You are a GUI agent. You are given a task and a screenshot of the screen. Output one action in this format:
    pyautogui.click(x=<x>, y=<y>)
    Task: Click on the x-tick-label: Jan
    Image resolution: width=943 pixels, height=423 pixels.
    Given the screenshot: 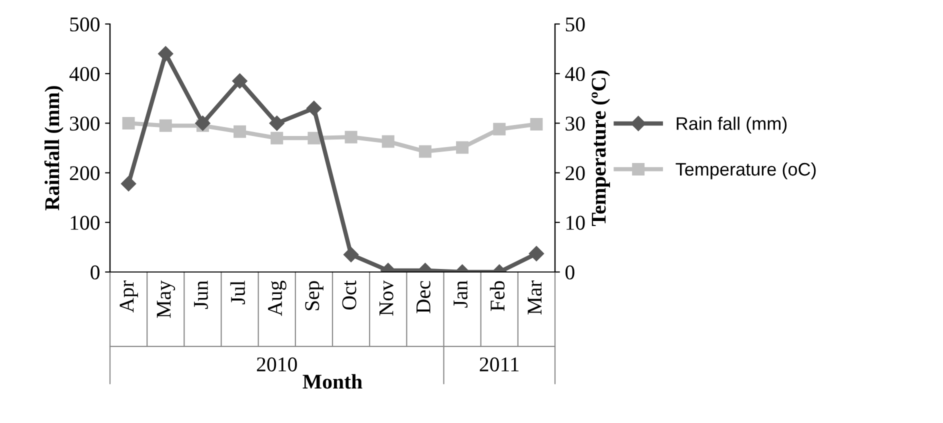 What is the action you would take?
    pyautogui.click(x=461, y=294)
    